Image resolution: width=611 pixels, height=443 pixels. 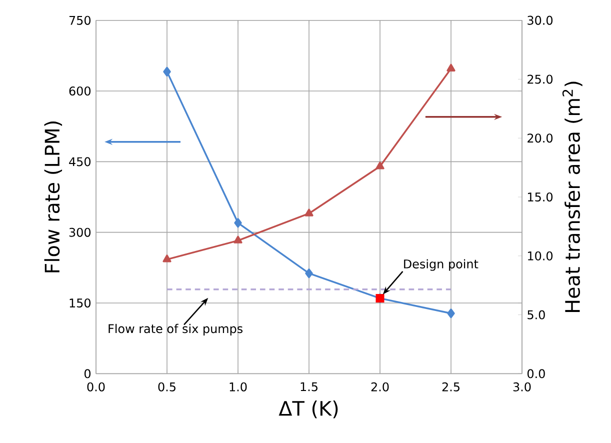 I want to click on y2-tick-label: 10.0, so click(x=540, y=255).